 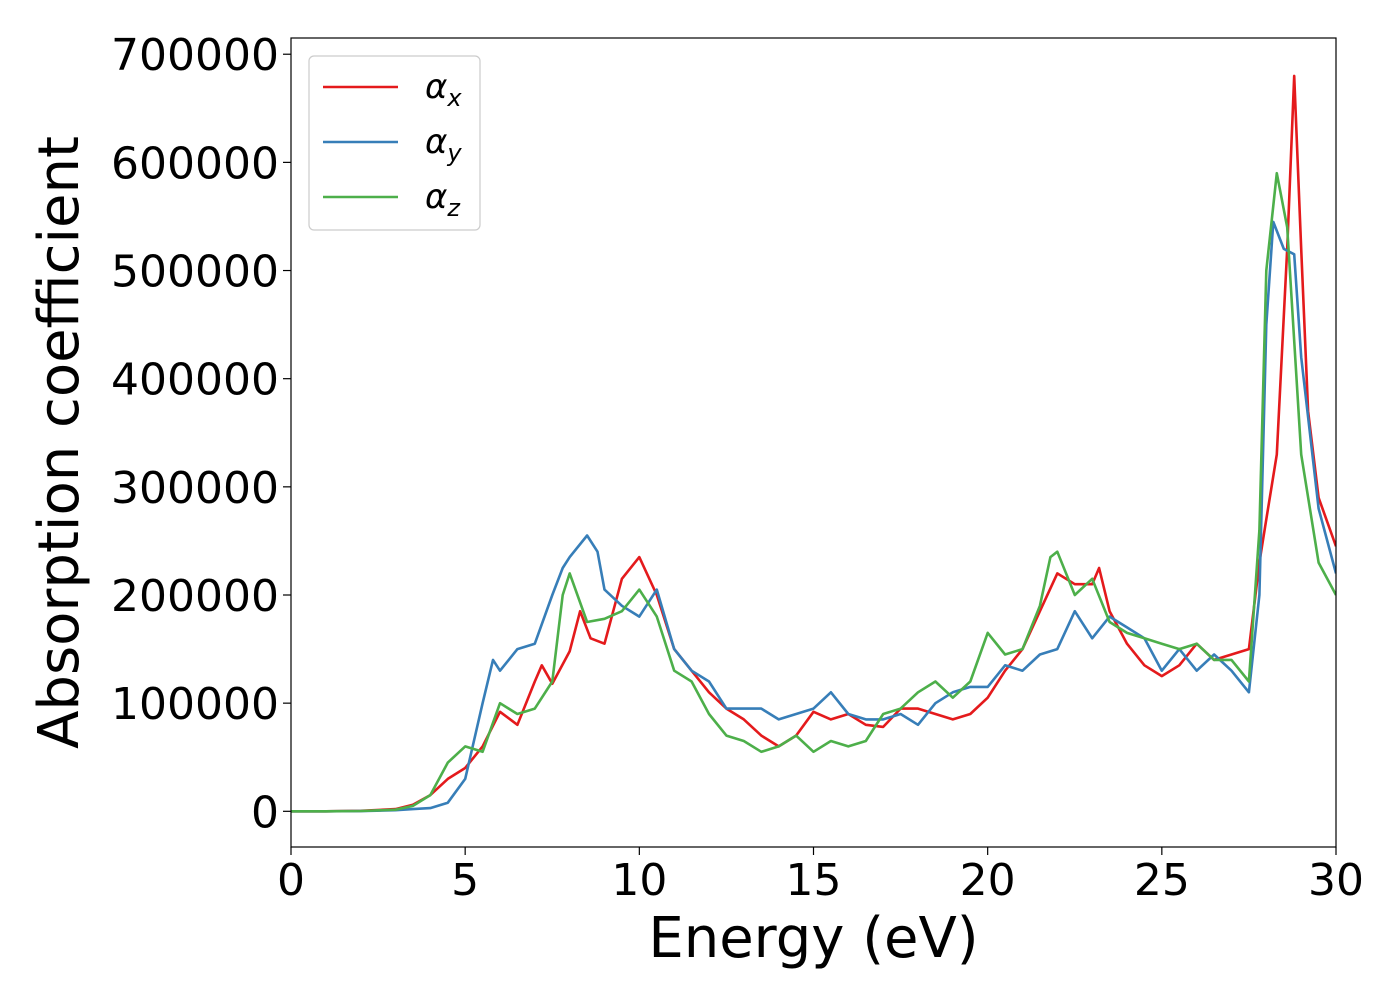 I want to click on x-axis: 0 5 10 15 20 25 30, so click(x=820, y=876).